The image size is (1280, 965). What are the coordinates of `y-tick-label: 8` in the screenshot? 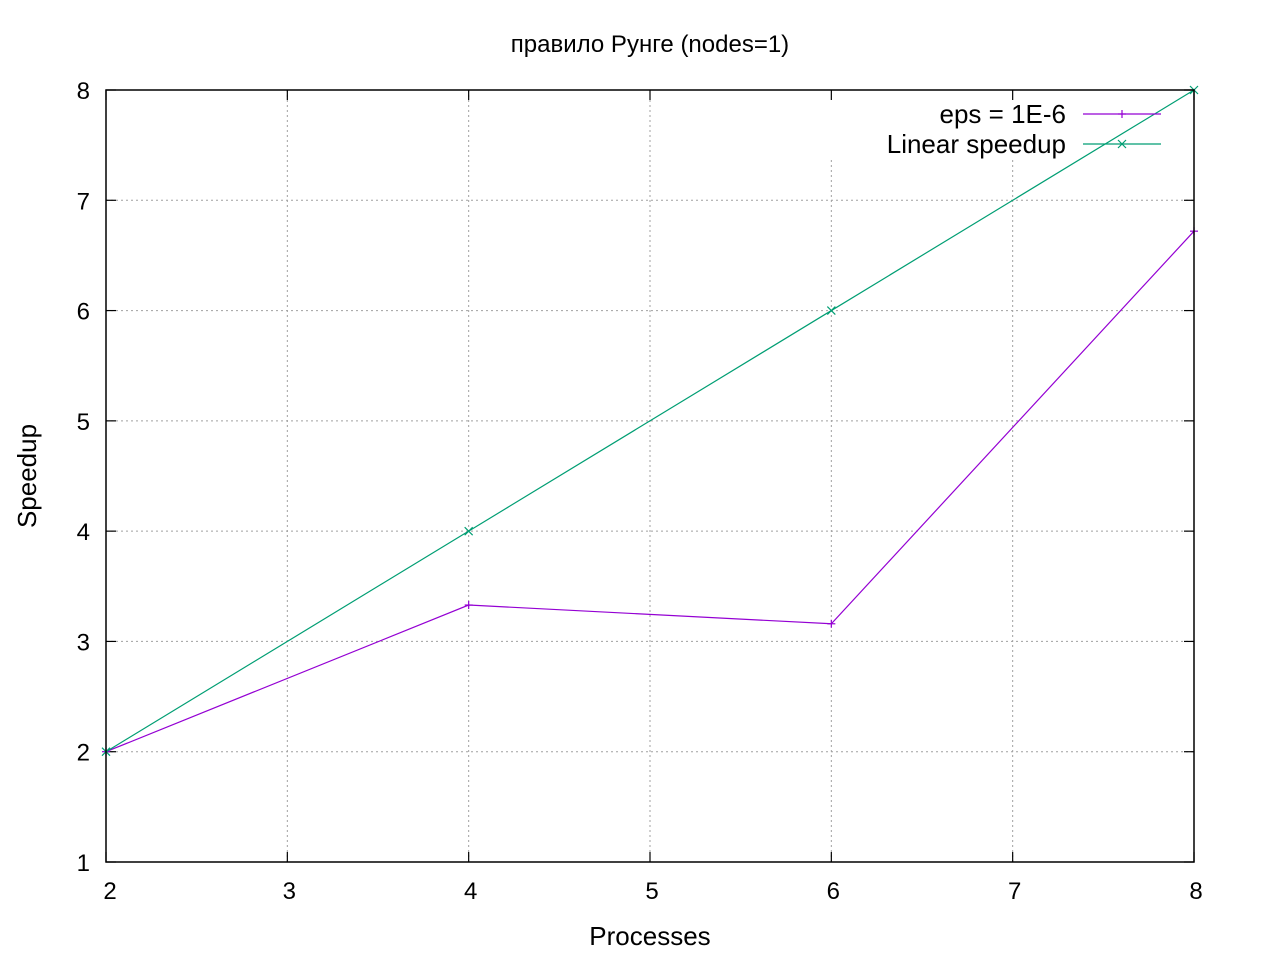 It's located at (83, 91).